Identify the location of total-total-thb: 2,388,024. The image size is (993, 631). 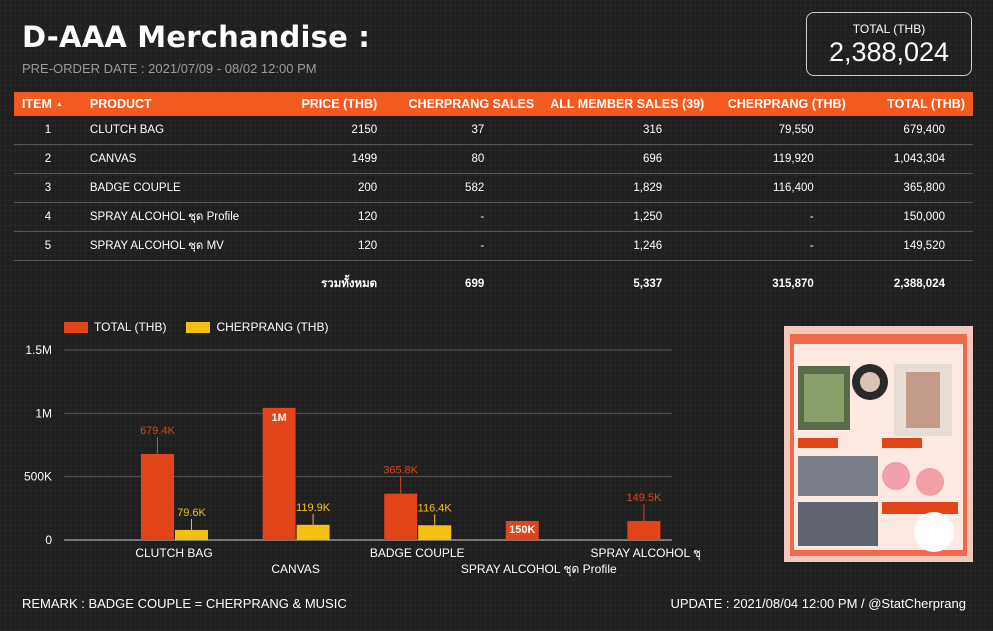
(919, 284).